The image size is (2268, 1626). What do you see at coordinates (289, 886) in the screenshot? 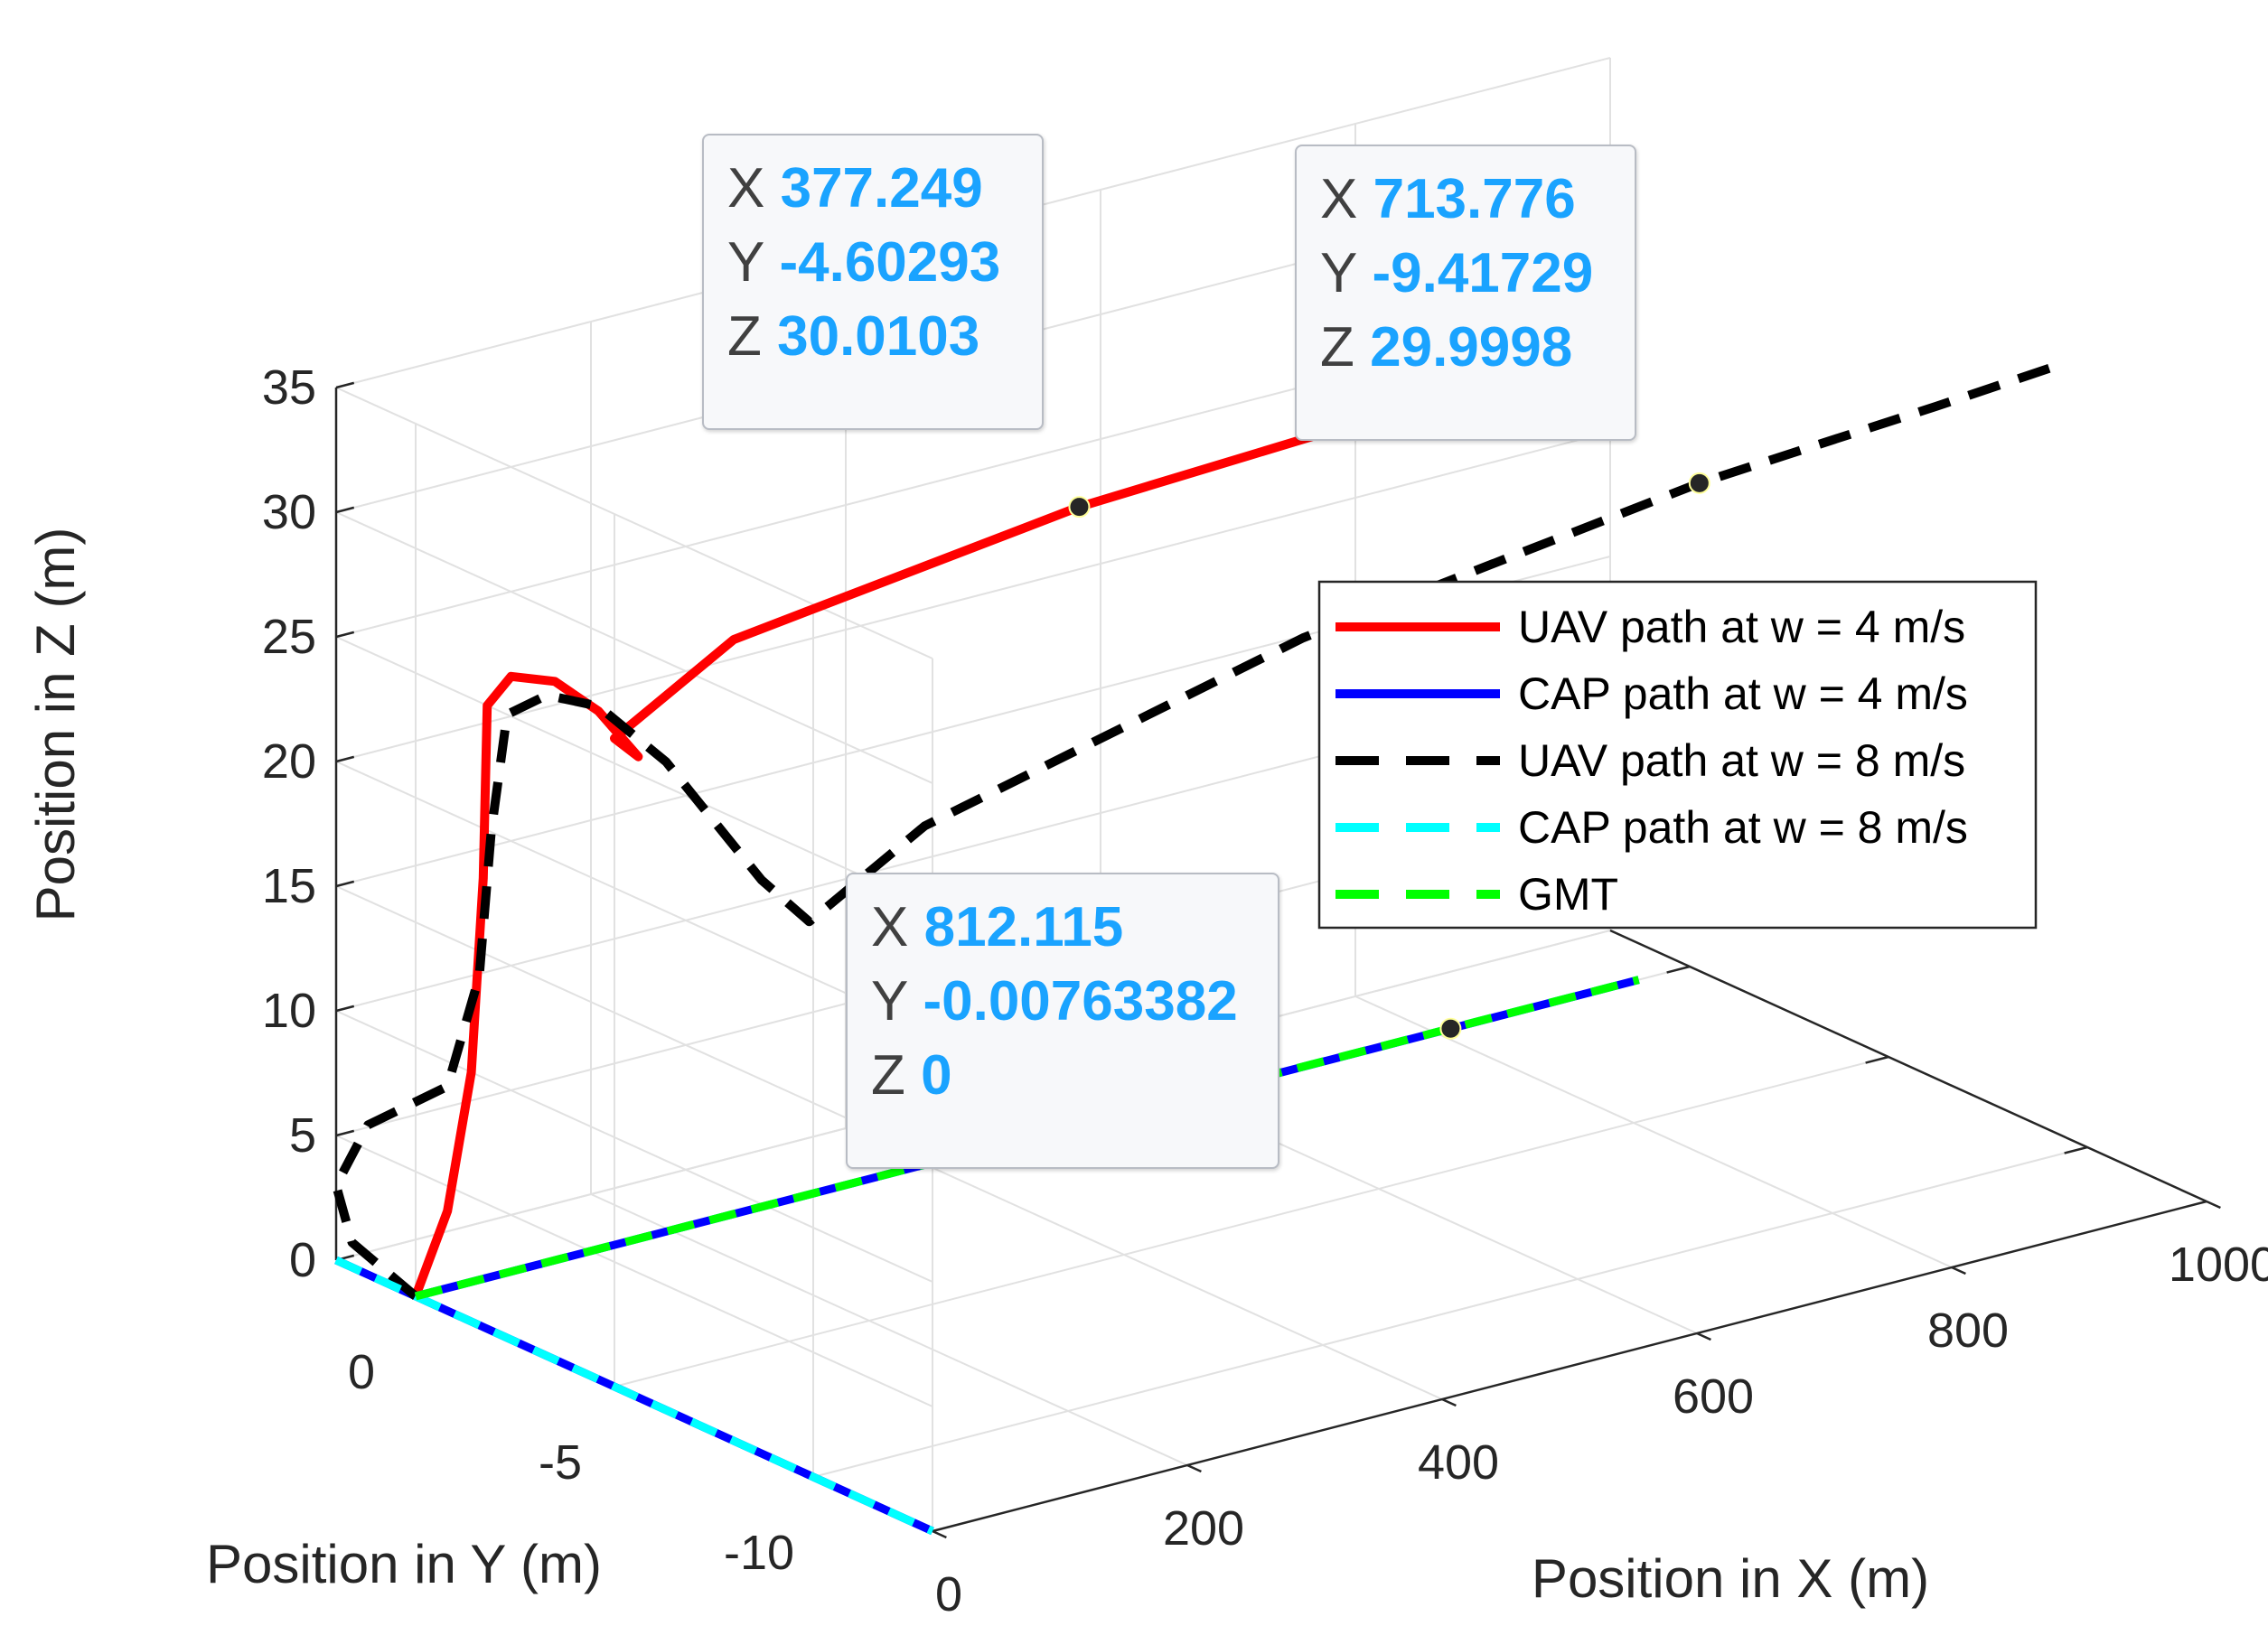
I see `z-tick-label: 15` at bounding box center [289, 886].